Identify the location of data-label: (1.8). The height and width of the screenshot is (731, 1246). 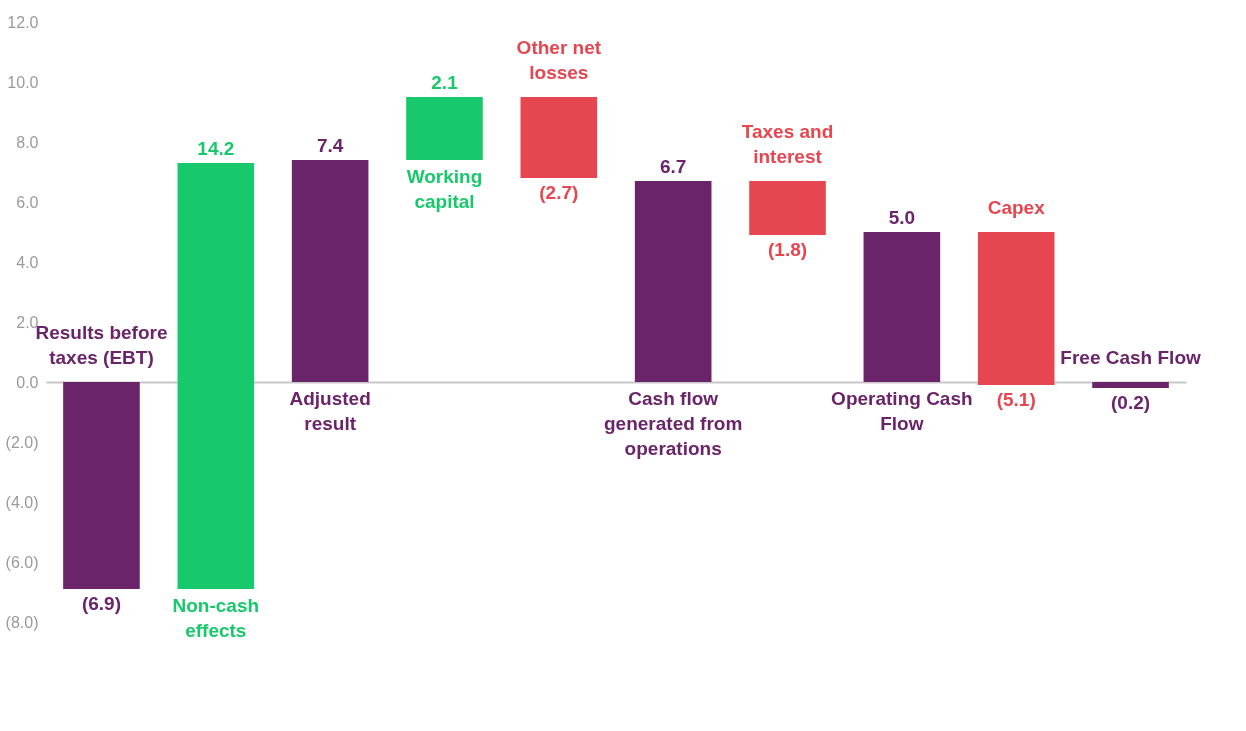
(787, 249).